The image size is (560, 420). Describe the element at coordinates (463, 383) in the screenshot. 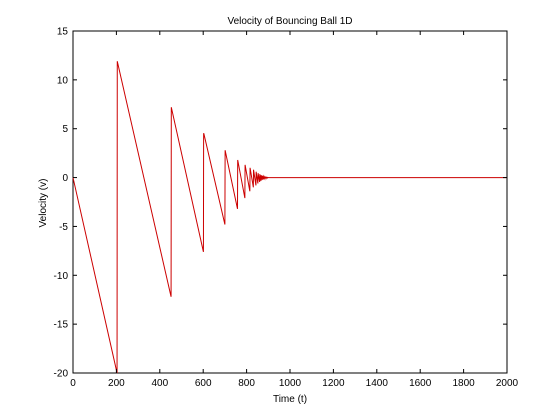

I see `x-tick-label: 1800` at that location.